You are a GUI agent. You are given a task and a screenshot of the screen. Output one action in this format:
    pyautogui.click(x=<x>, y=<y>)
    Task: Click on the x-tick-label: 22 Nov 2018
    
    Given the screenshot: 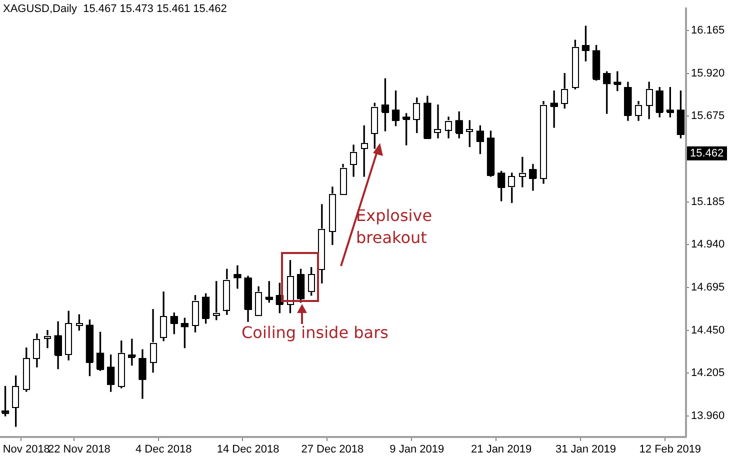 What is the action you would take?
    pyautogui.click(x=79, y=450)
    